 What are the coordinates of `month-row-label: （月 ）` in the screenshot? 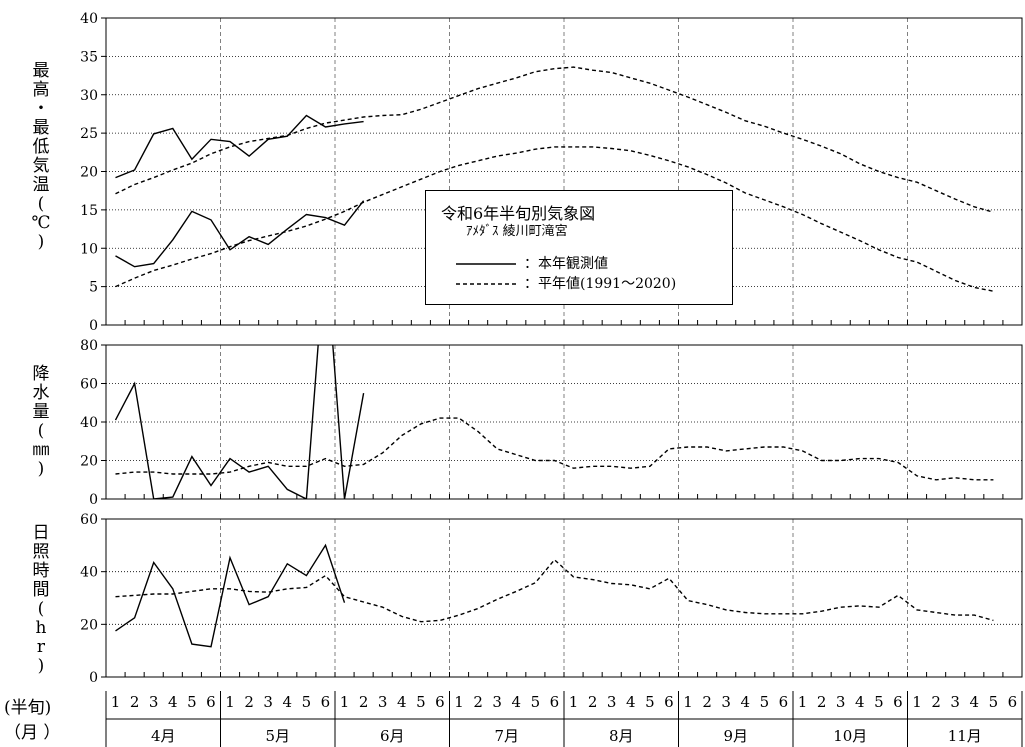 It's located at (32, 733).